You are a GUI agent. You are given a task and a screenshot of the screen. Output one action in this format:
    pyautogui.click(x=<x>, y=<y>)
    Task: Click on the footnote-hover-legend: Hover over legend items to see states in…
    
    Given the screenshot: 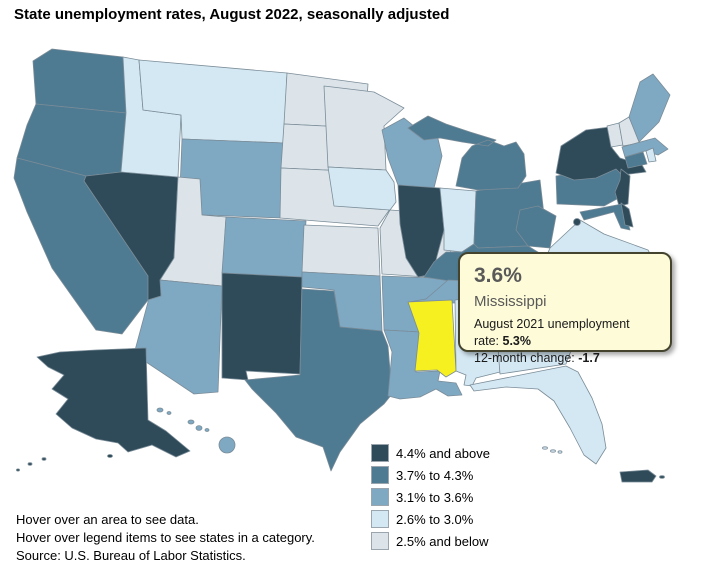 What is the action you would take?
    pyautogui.click(x=165, y=537)
    